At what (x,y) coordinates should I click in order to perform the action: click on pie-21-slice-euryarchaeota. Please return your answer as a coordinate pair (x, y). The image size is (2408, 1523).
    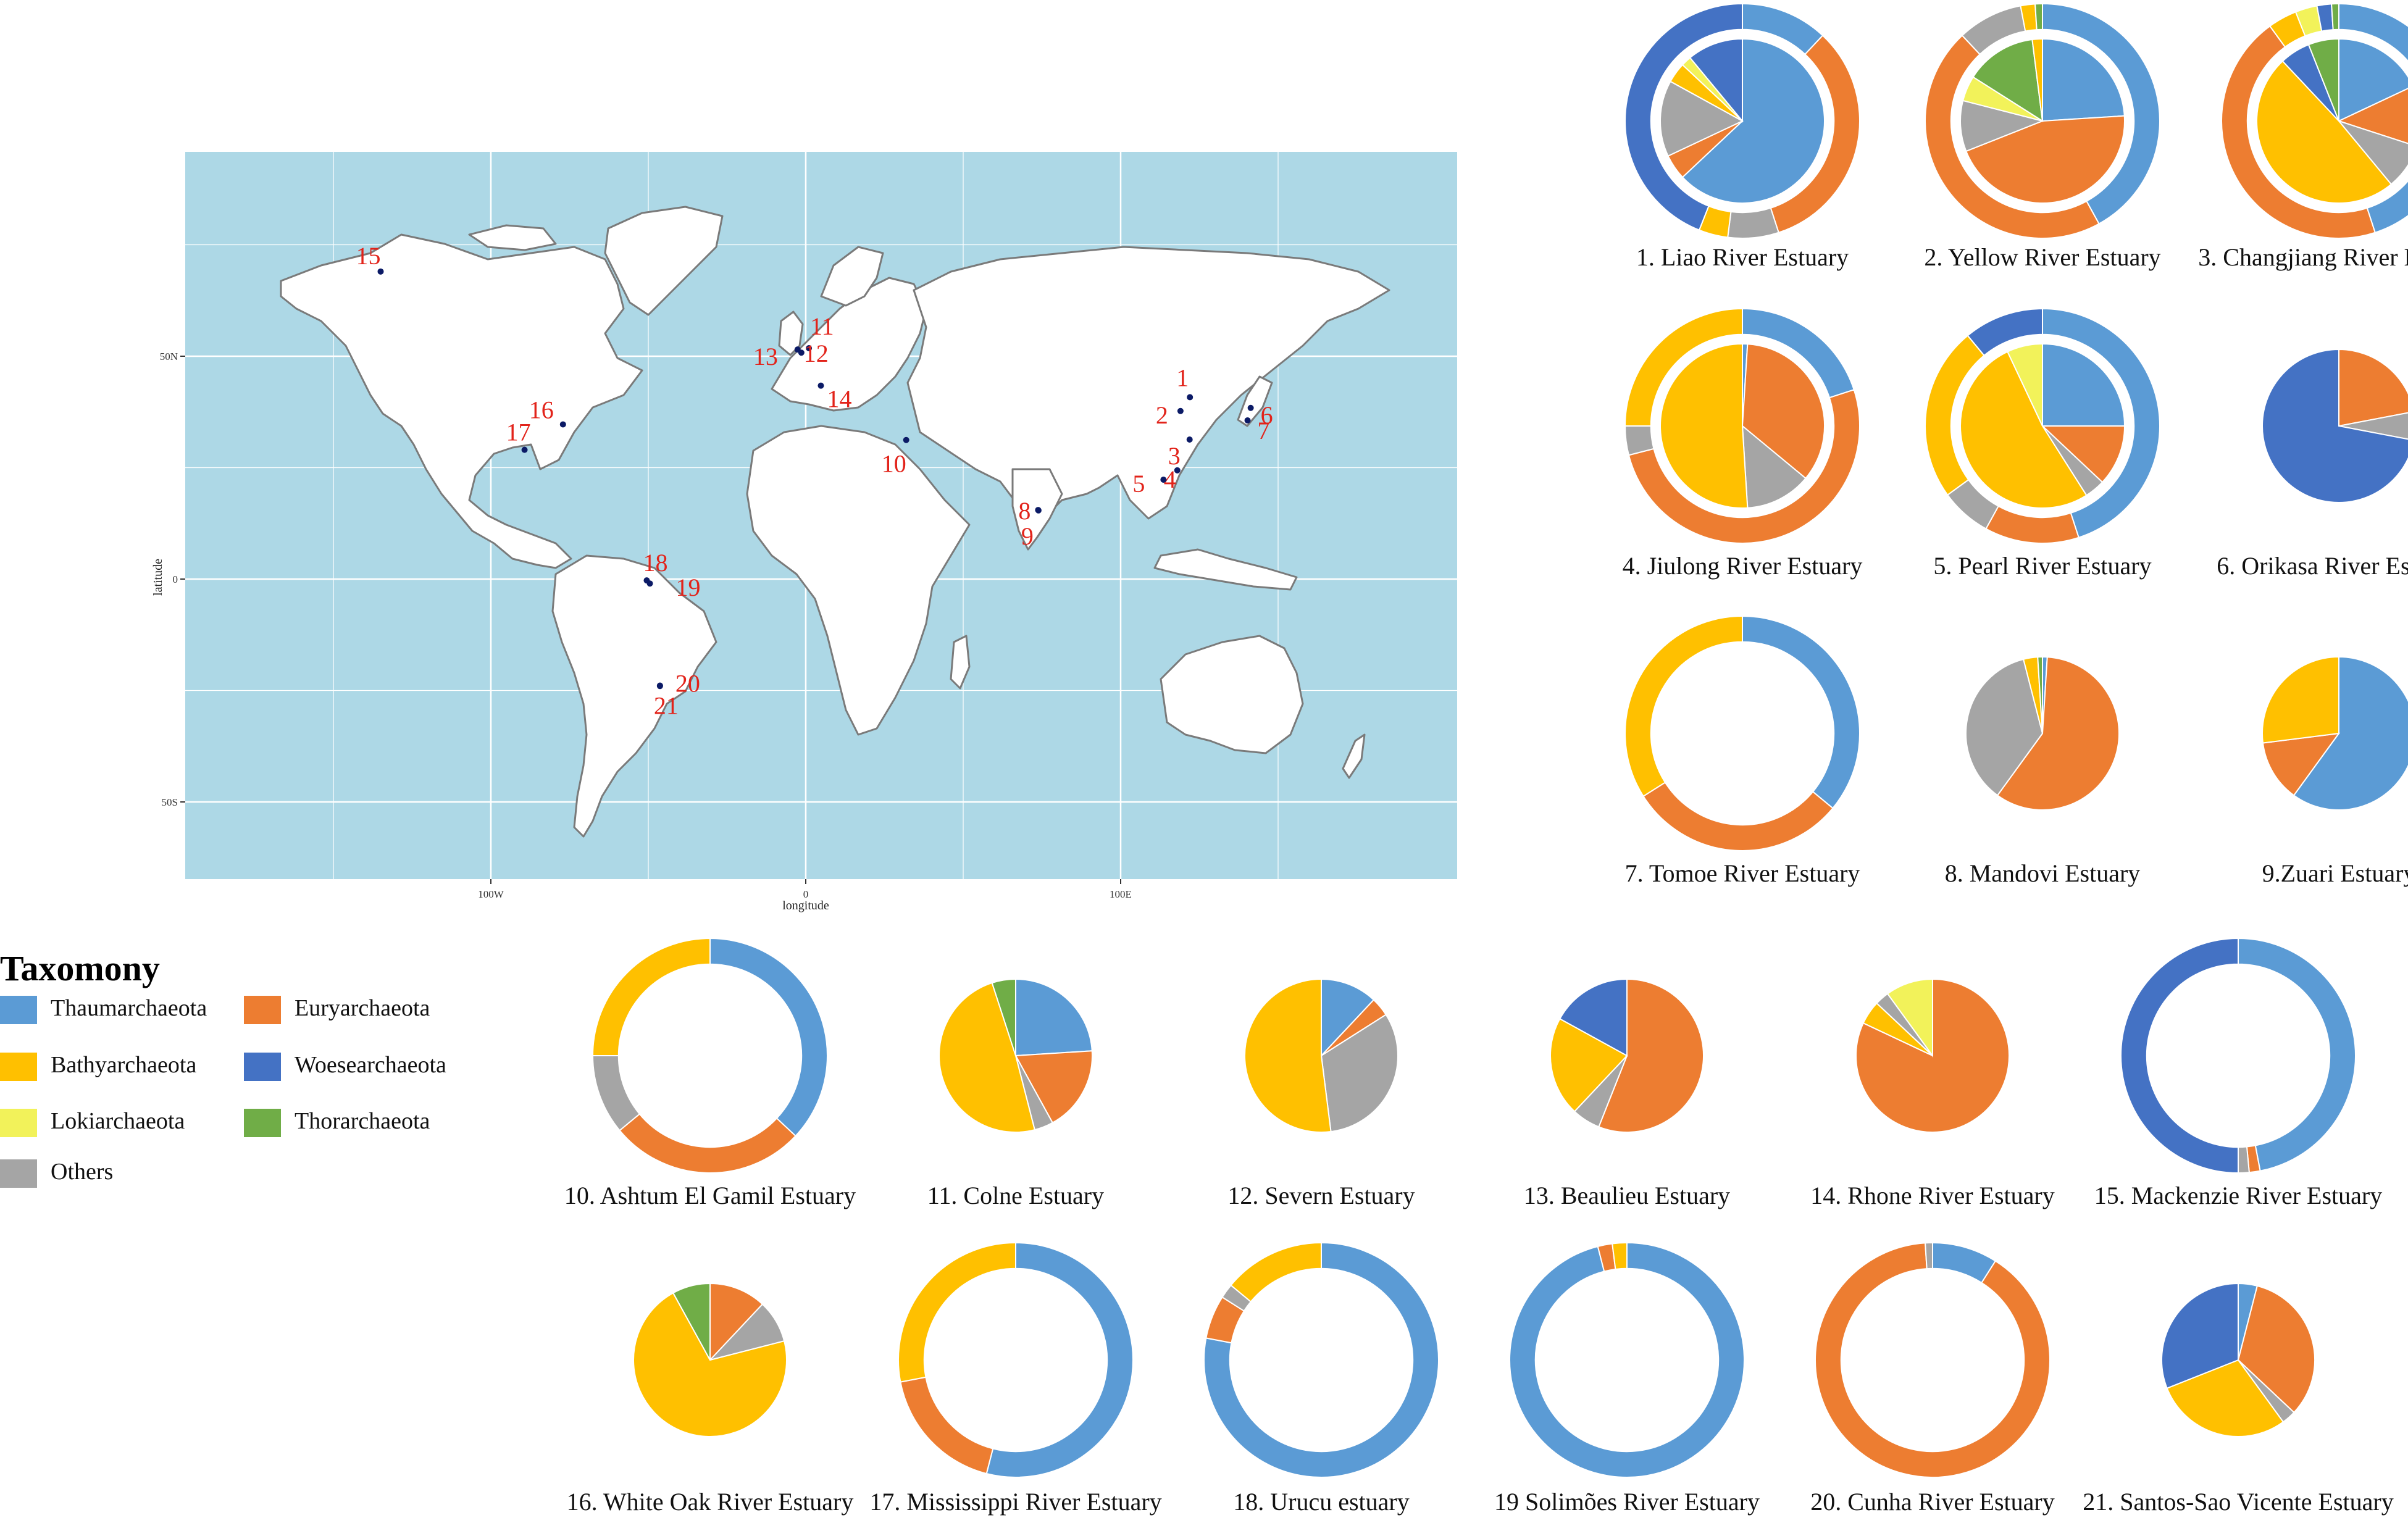
    Looking at the image, I should click on (2276, 1349).